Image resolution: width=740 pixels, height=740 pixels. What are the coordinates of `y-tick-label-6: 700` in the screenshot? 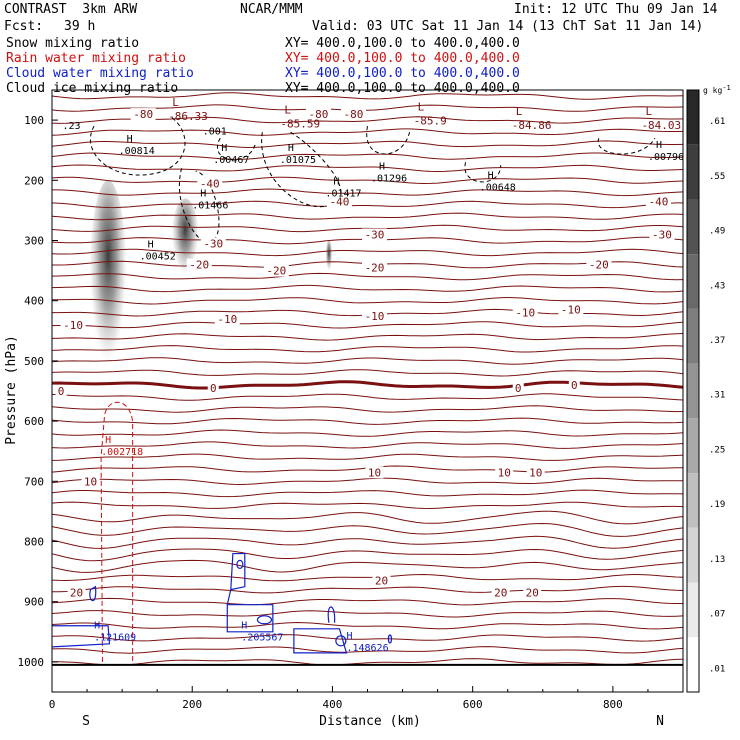 It's located at (34, 481).